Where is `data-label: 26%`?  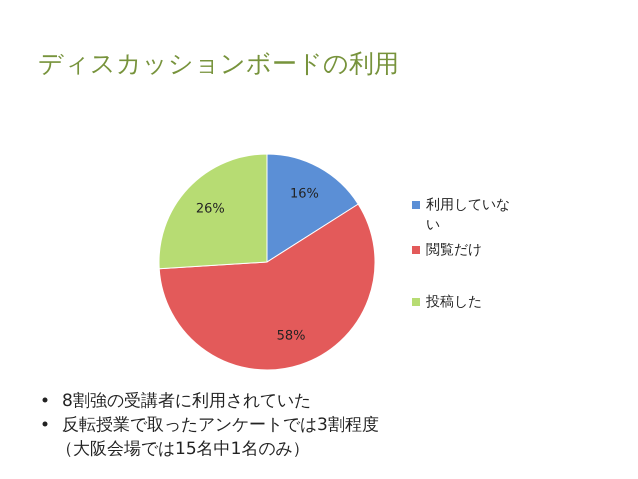
data-label: 26% is located at coordinates (210, 208).